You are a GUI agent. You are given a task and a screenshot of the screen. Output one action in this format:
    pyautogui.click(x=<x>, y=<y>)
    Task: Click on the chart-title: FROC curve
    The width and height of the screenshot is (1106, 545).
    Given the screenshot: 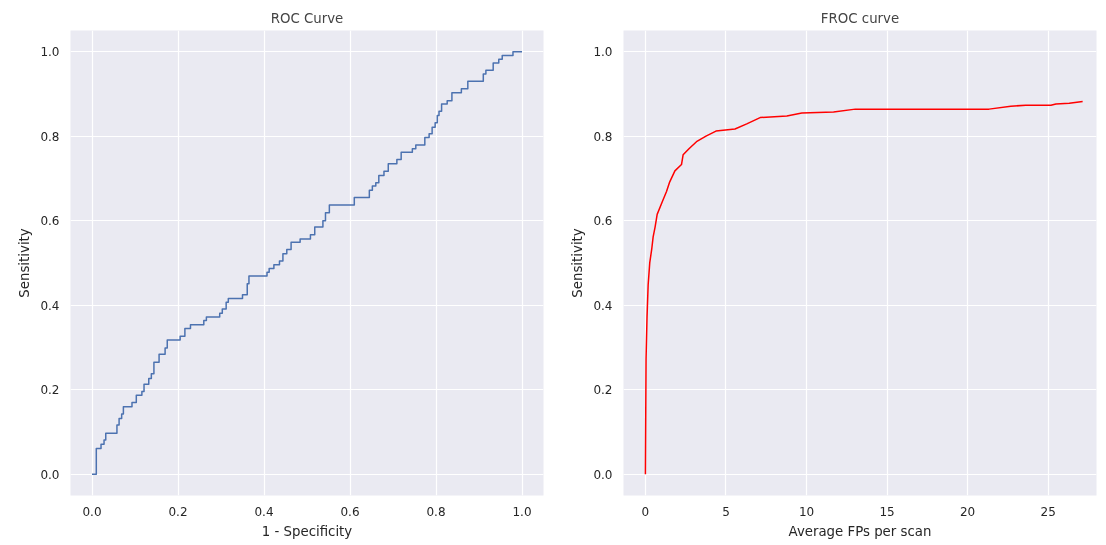 What is the action you would take?
    pyautogui.click(x=860, y=18)
    